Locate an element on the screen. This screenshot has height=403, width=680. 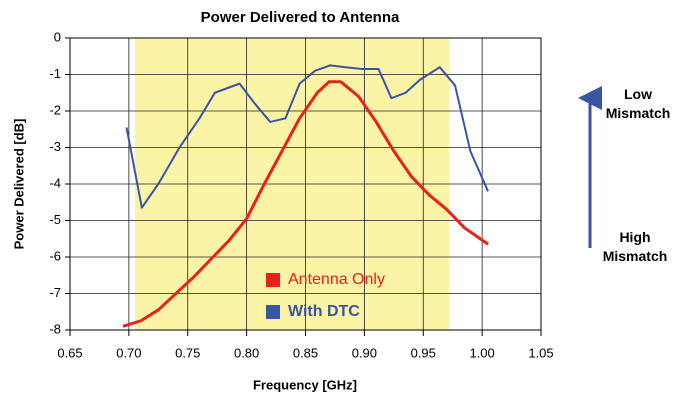
x-tick-label: 0.80 is located at coordinates (246, 352).